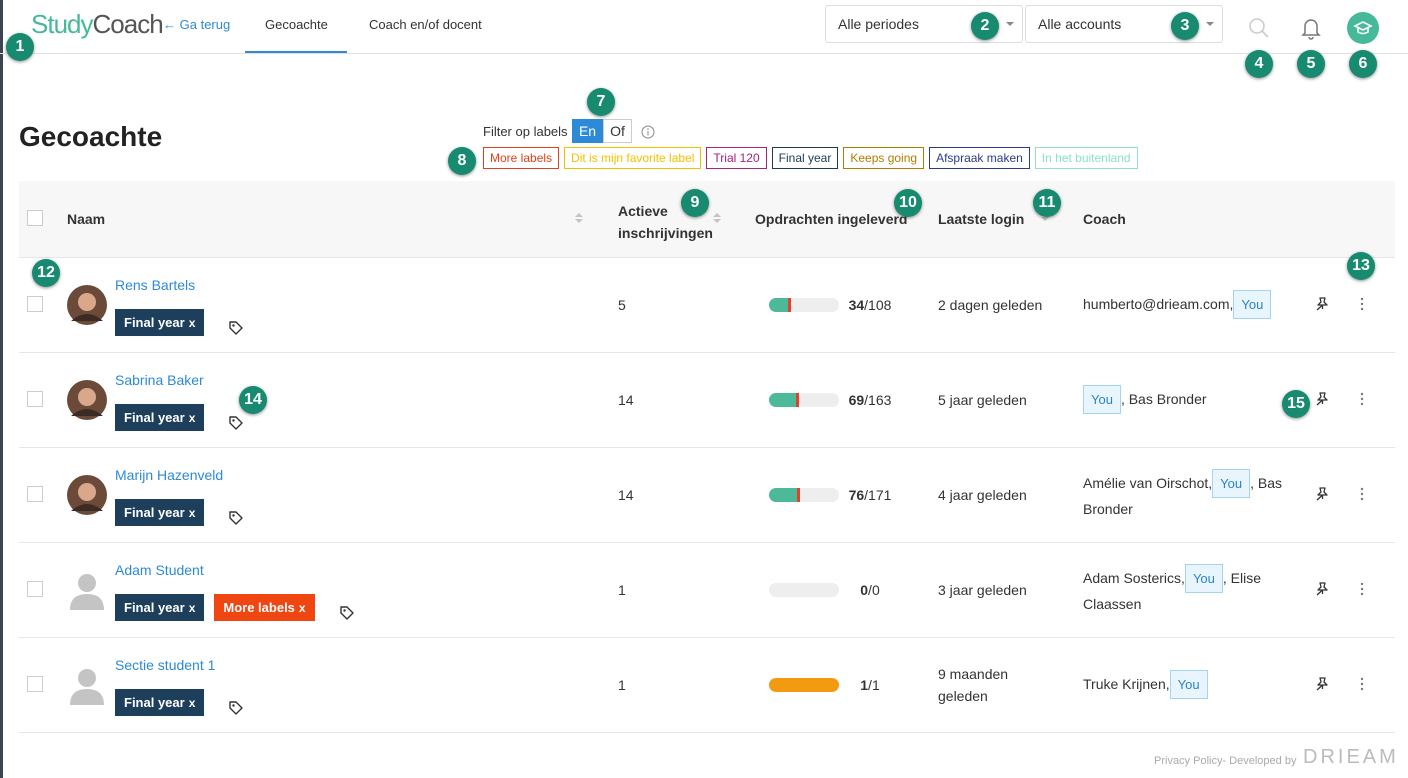  I want to click on filter-chip: In het buitenland, so click(1086, 158).